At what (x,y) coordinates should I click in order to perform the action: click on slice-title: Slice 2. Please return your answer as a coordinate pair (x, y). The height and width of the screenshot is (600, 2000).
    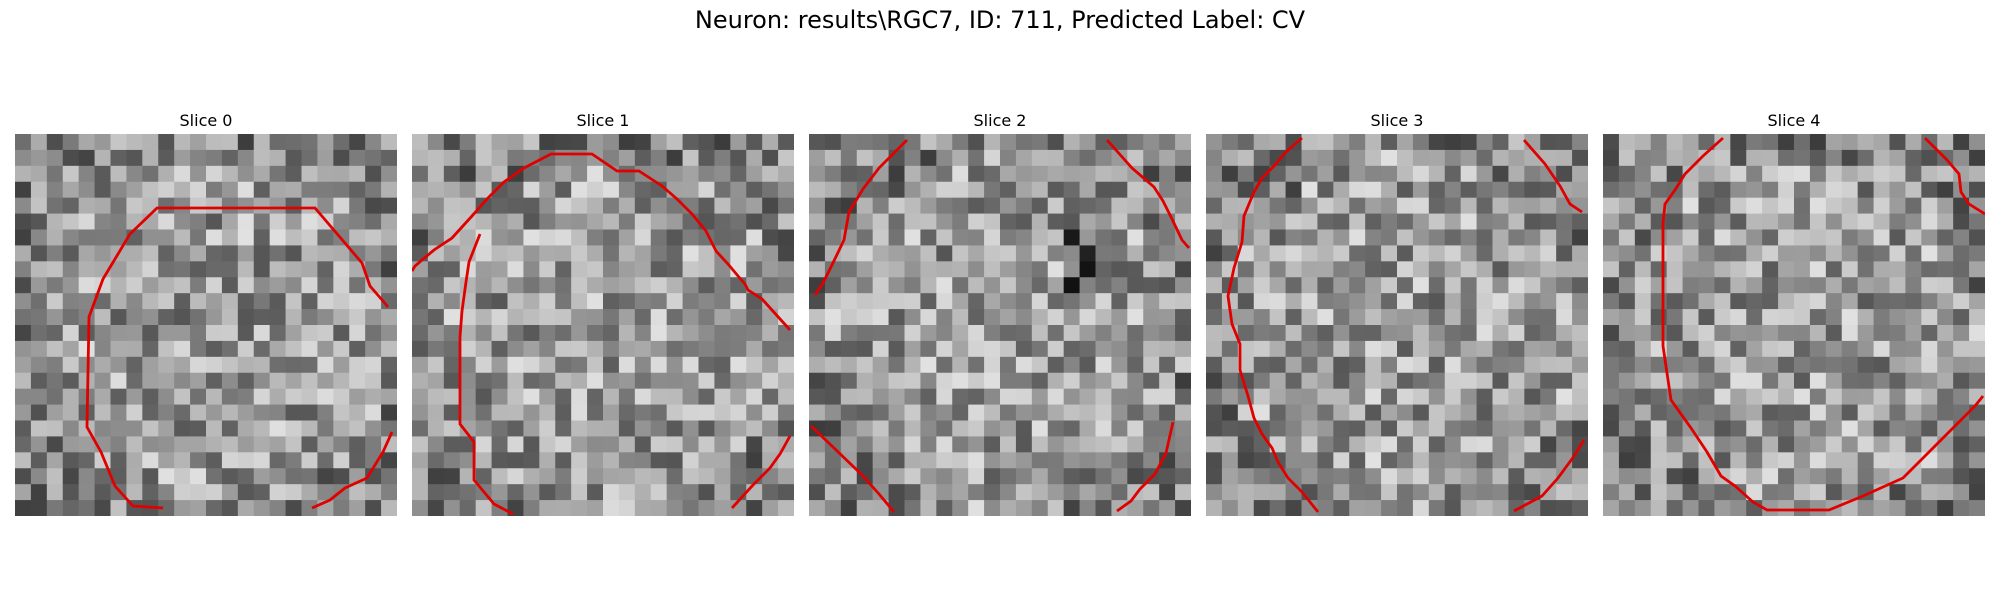
    Looking at the image, I should click on (1000, 120).